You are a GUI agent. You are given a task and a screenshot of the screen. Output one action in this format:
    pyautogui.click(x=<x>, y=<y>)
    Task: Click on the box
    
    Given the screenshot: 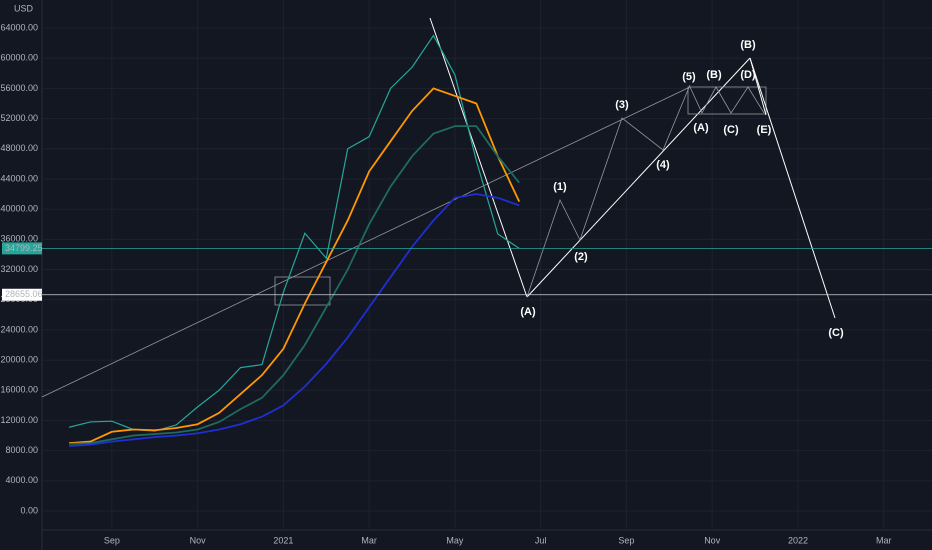 What is the action you would take?
    pyautogui.click(x=302, y=291)
    